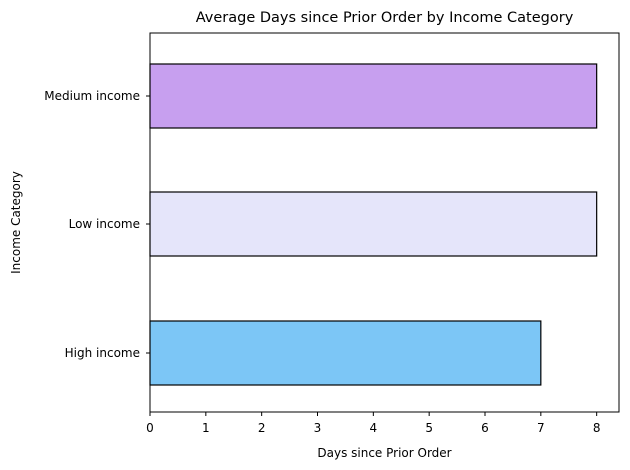 Image resolution: width=630 pixels, height=470 pixels. What do you see at coordinates (485, 428) in the screenshot?
I see `x-tick-label: 6` at bounding box center [485, 428].